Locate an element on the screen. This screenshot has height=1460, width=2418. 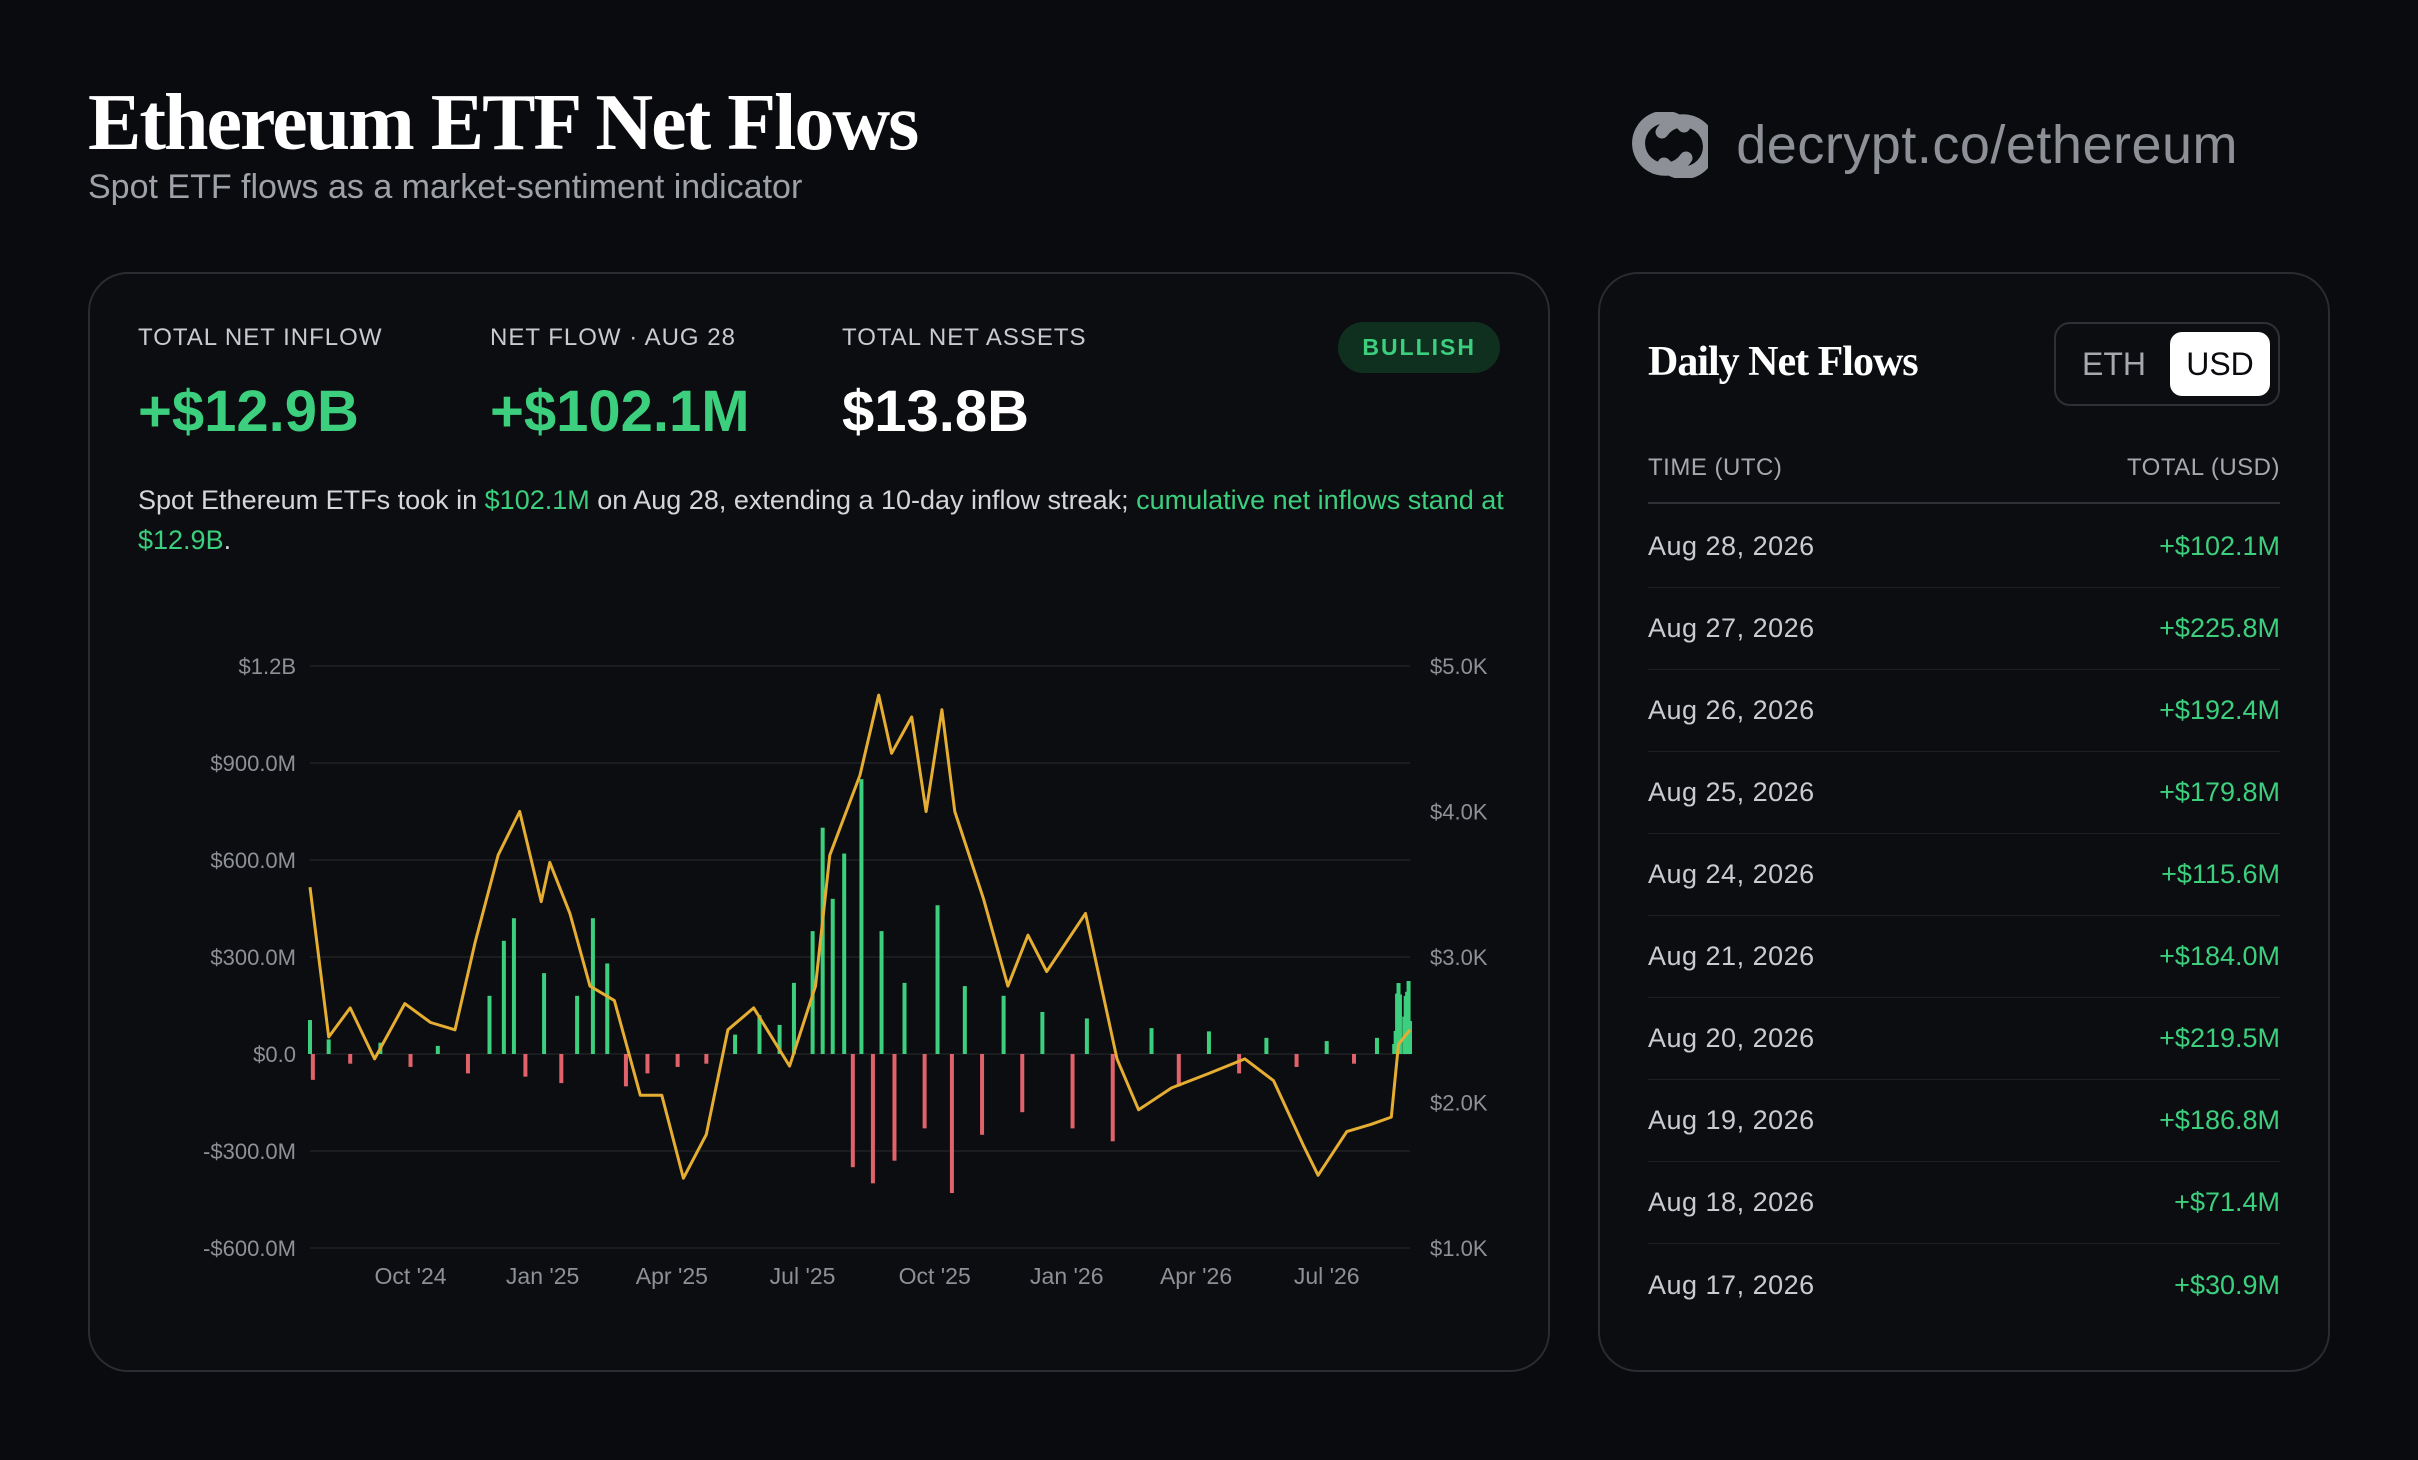
column-header-total: TOTAL (USD) is located at coordinates (2203, 467).